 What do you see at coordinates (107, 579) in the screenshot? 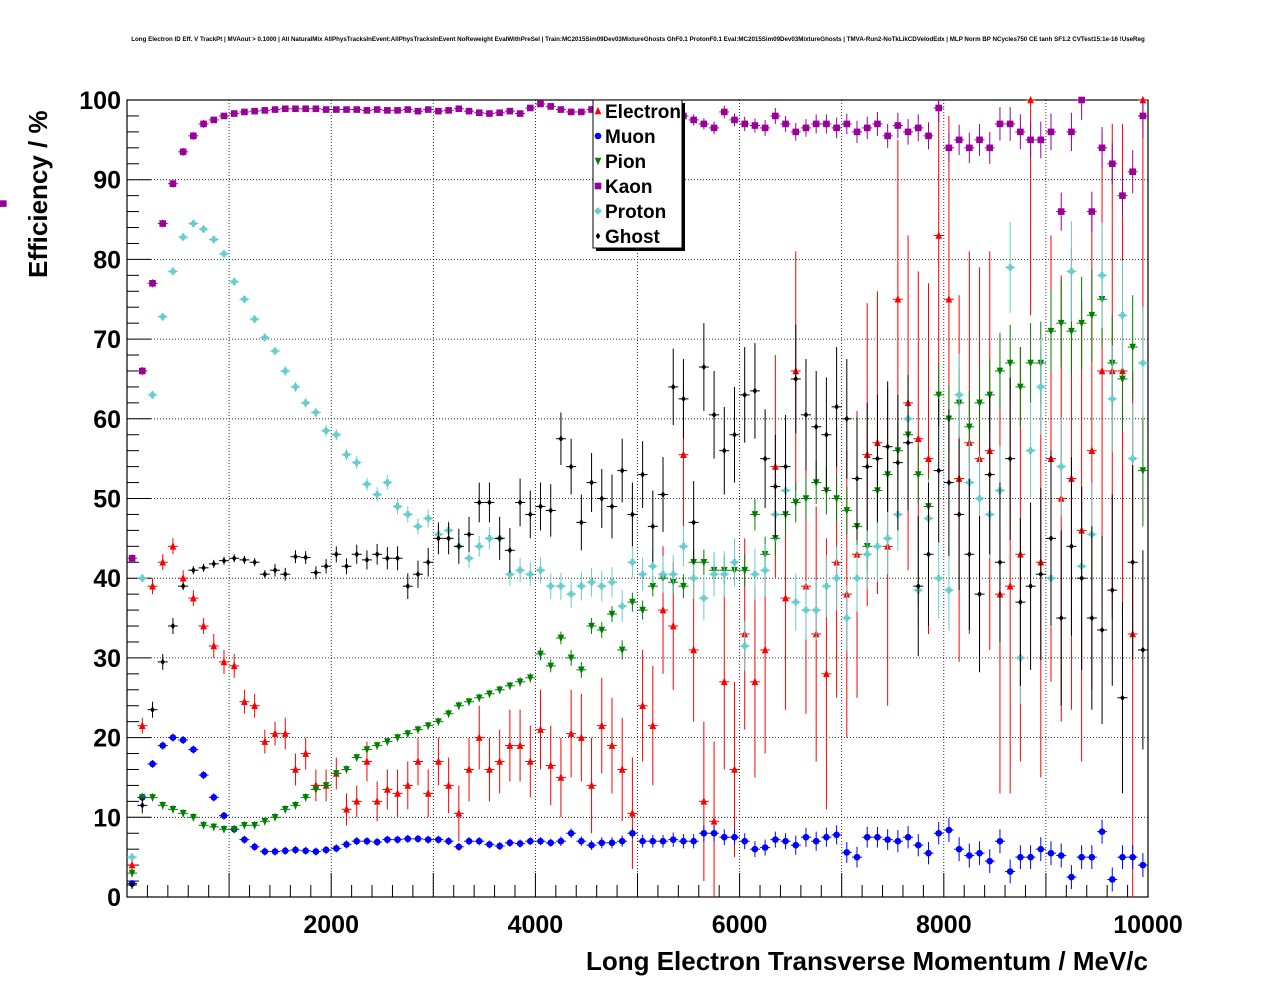
I see `y-tick-label: 40` at bounding box center [107, 579].